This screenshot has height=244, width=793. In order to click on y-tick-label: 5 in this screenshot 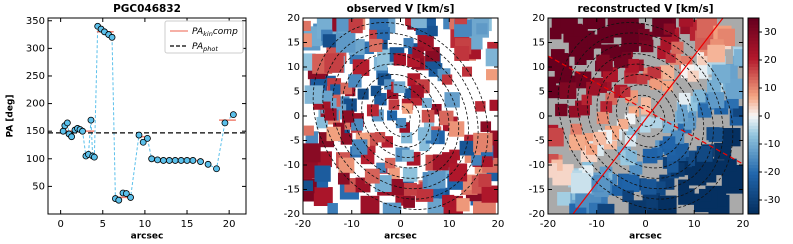, I will do `click(297, 92)`.